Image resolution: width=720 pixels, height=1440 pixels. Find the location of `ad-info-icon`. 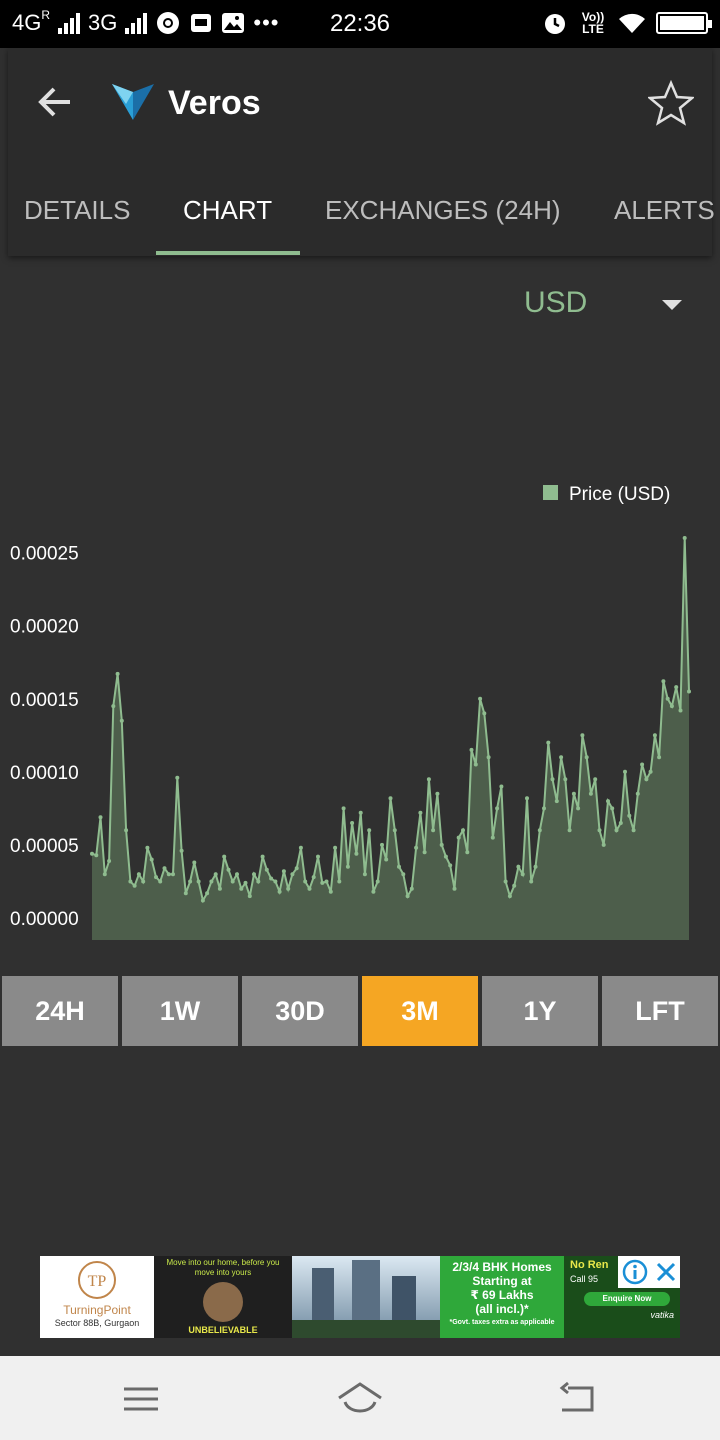

ad-info-icon is located at coordinates (635, 1272).